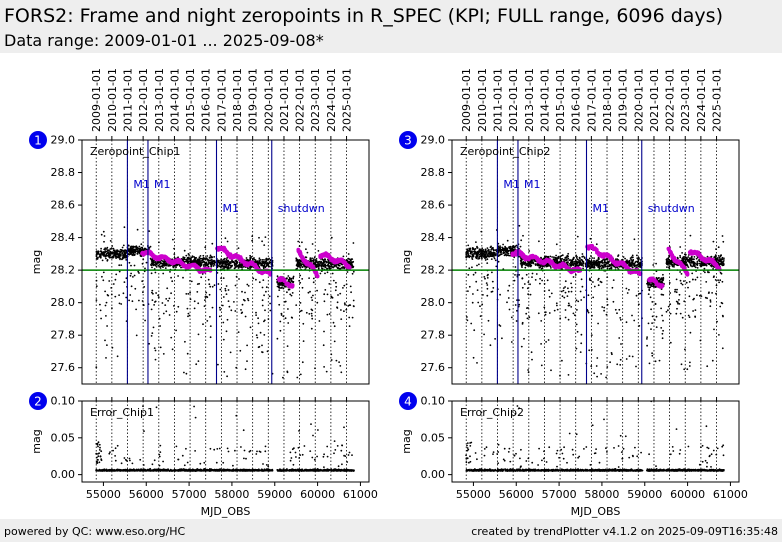 The width and height of the screenshot is (782, 542). I want to click on footer-credit: powered by QC: www.eso.org/HC, so click(95, 531).